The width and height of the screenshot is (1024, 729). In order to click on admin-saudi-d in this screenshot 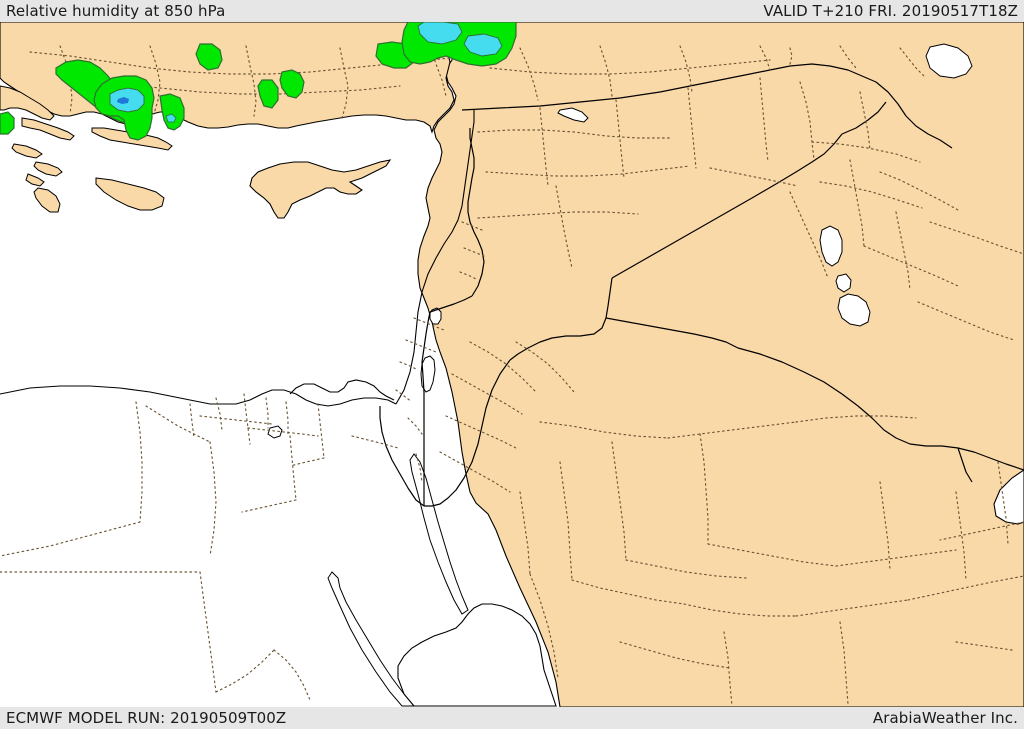, I will do `click(704, 489)`.